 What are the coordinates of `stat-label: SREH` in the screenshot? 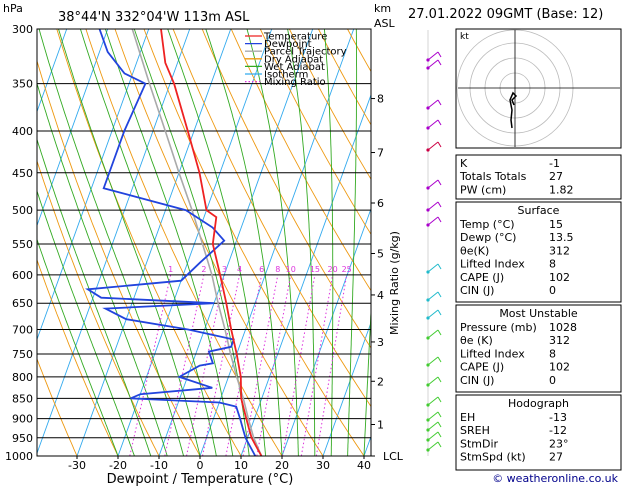 It's located at (475, 430).